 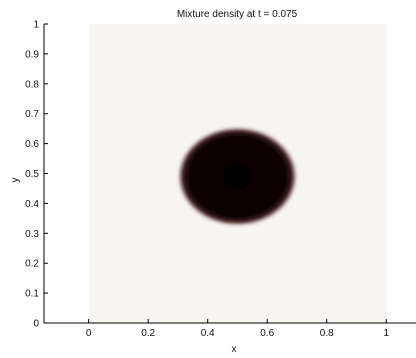 I want to click on x-ticks: 0 0.2 0.4 0.6 0.8 1, so click(x=237, y=329).